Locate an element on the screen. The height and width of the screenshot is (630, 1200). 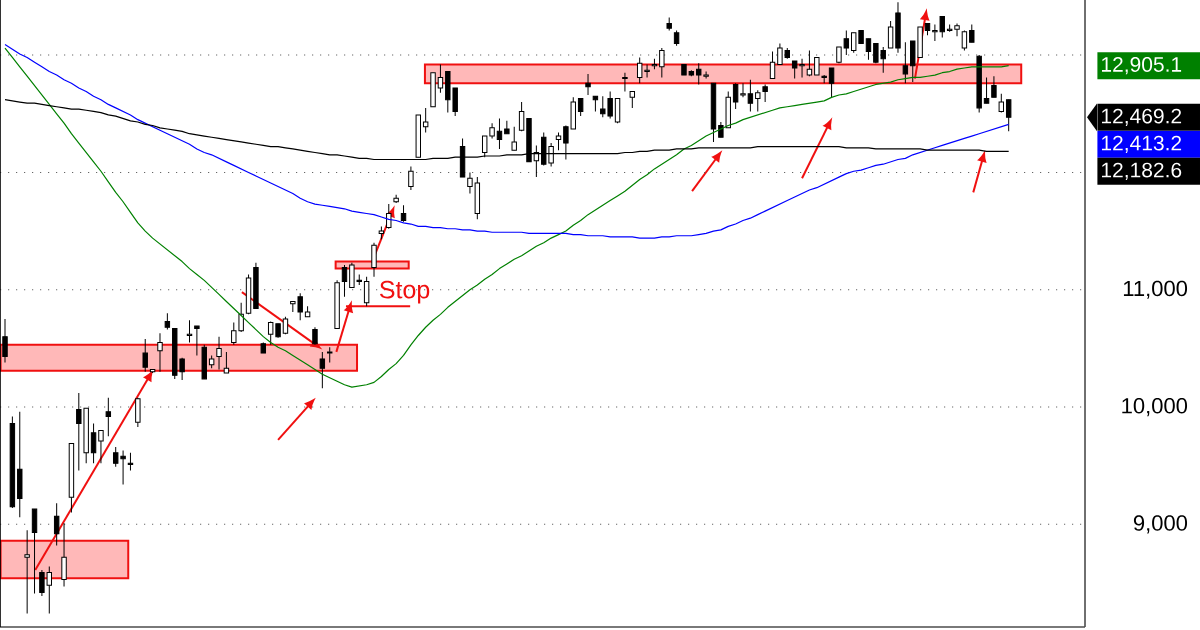
text: 12,413.2 is located at coordinates (1142, 144).